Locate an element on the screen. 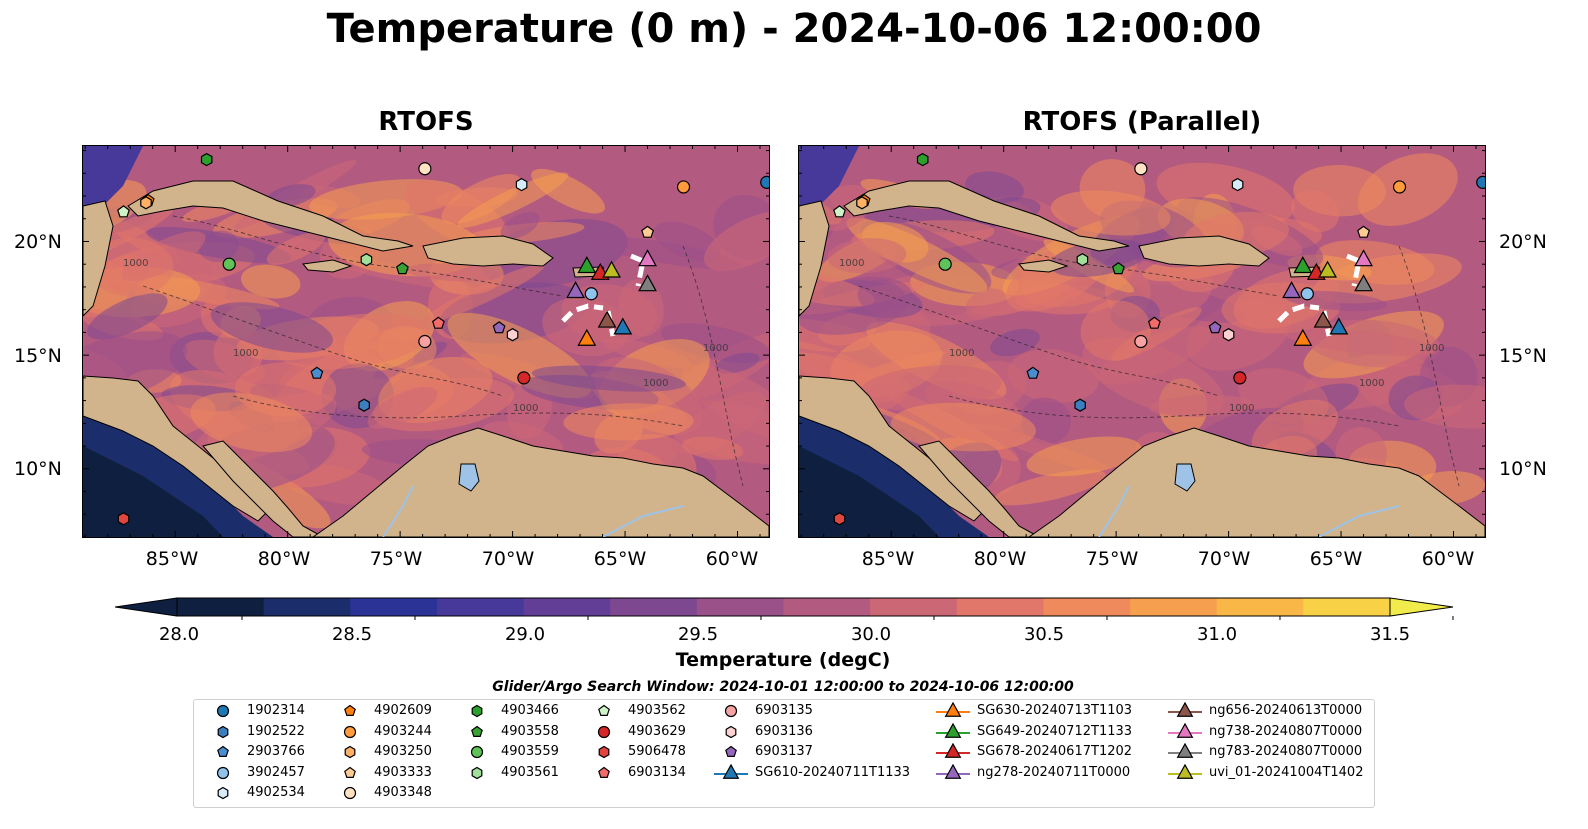 The image size is (1588, 829). legend-label: 4903561 is located at coordinates (530, 772).